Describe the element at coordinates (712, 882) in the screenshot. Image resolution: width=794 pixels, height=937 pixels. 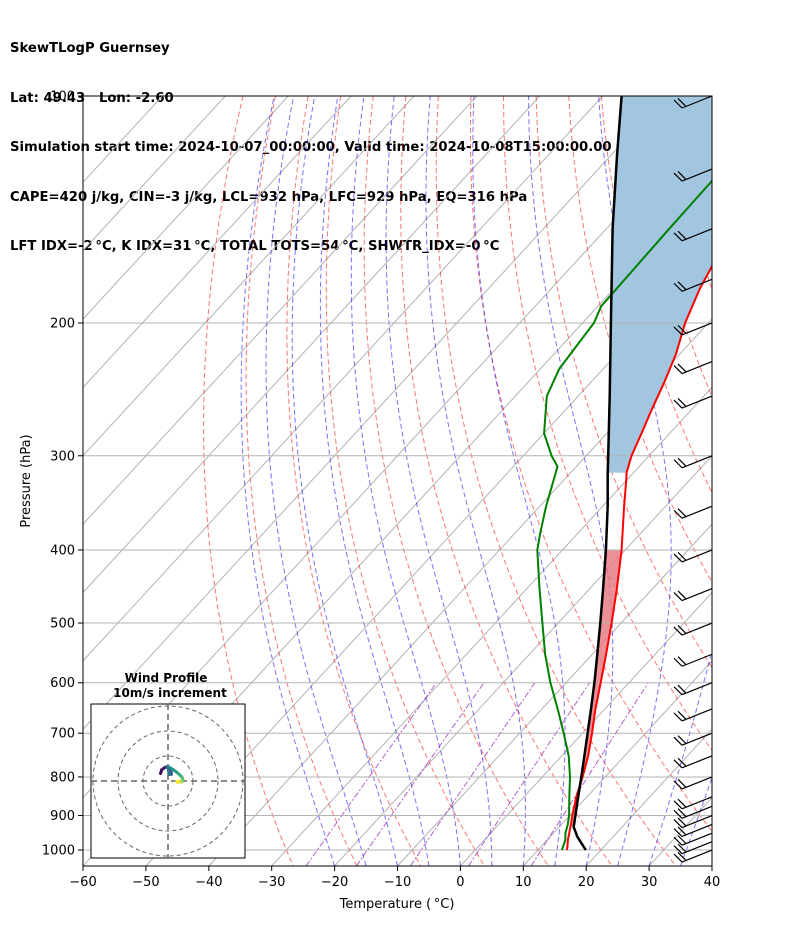
I see `x-tick-label: 40` at that location.